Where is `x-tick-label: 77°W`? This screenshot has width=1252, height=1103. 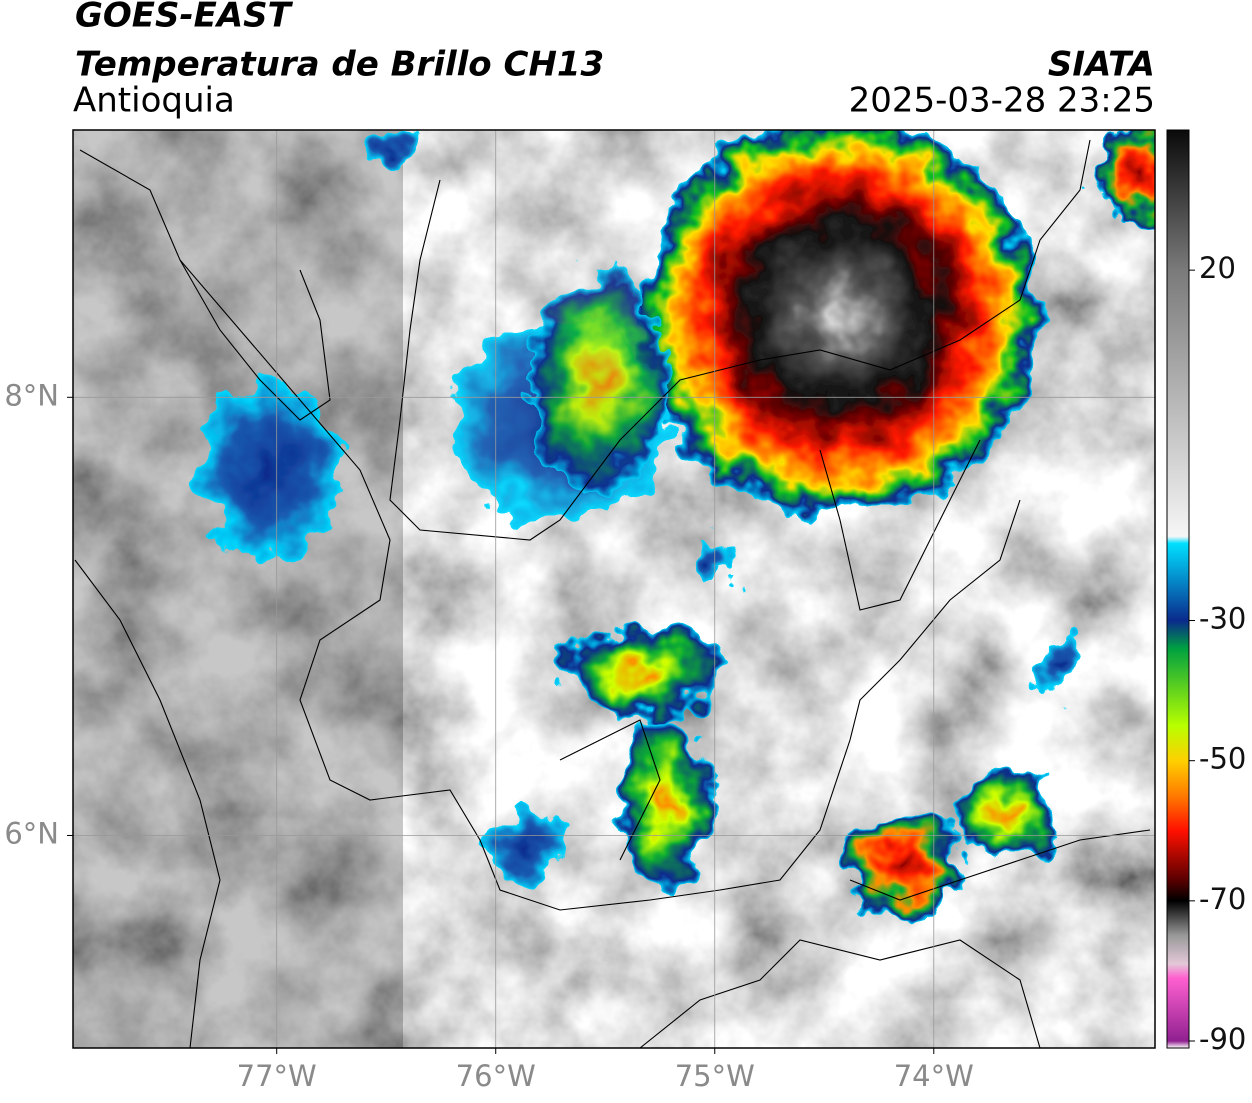
x-tick-label: 77°W is located at coordinates (277, 1076).